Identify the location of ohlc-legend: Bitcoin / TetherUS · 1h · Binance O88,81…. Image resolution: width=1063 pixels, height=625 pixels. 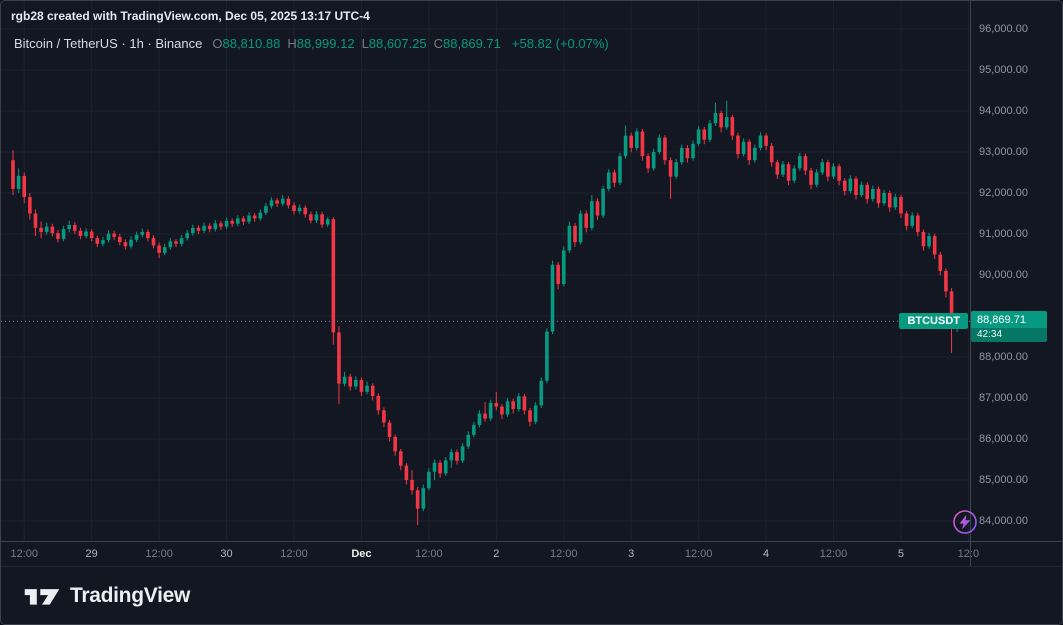
(311, 43).